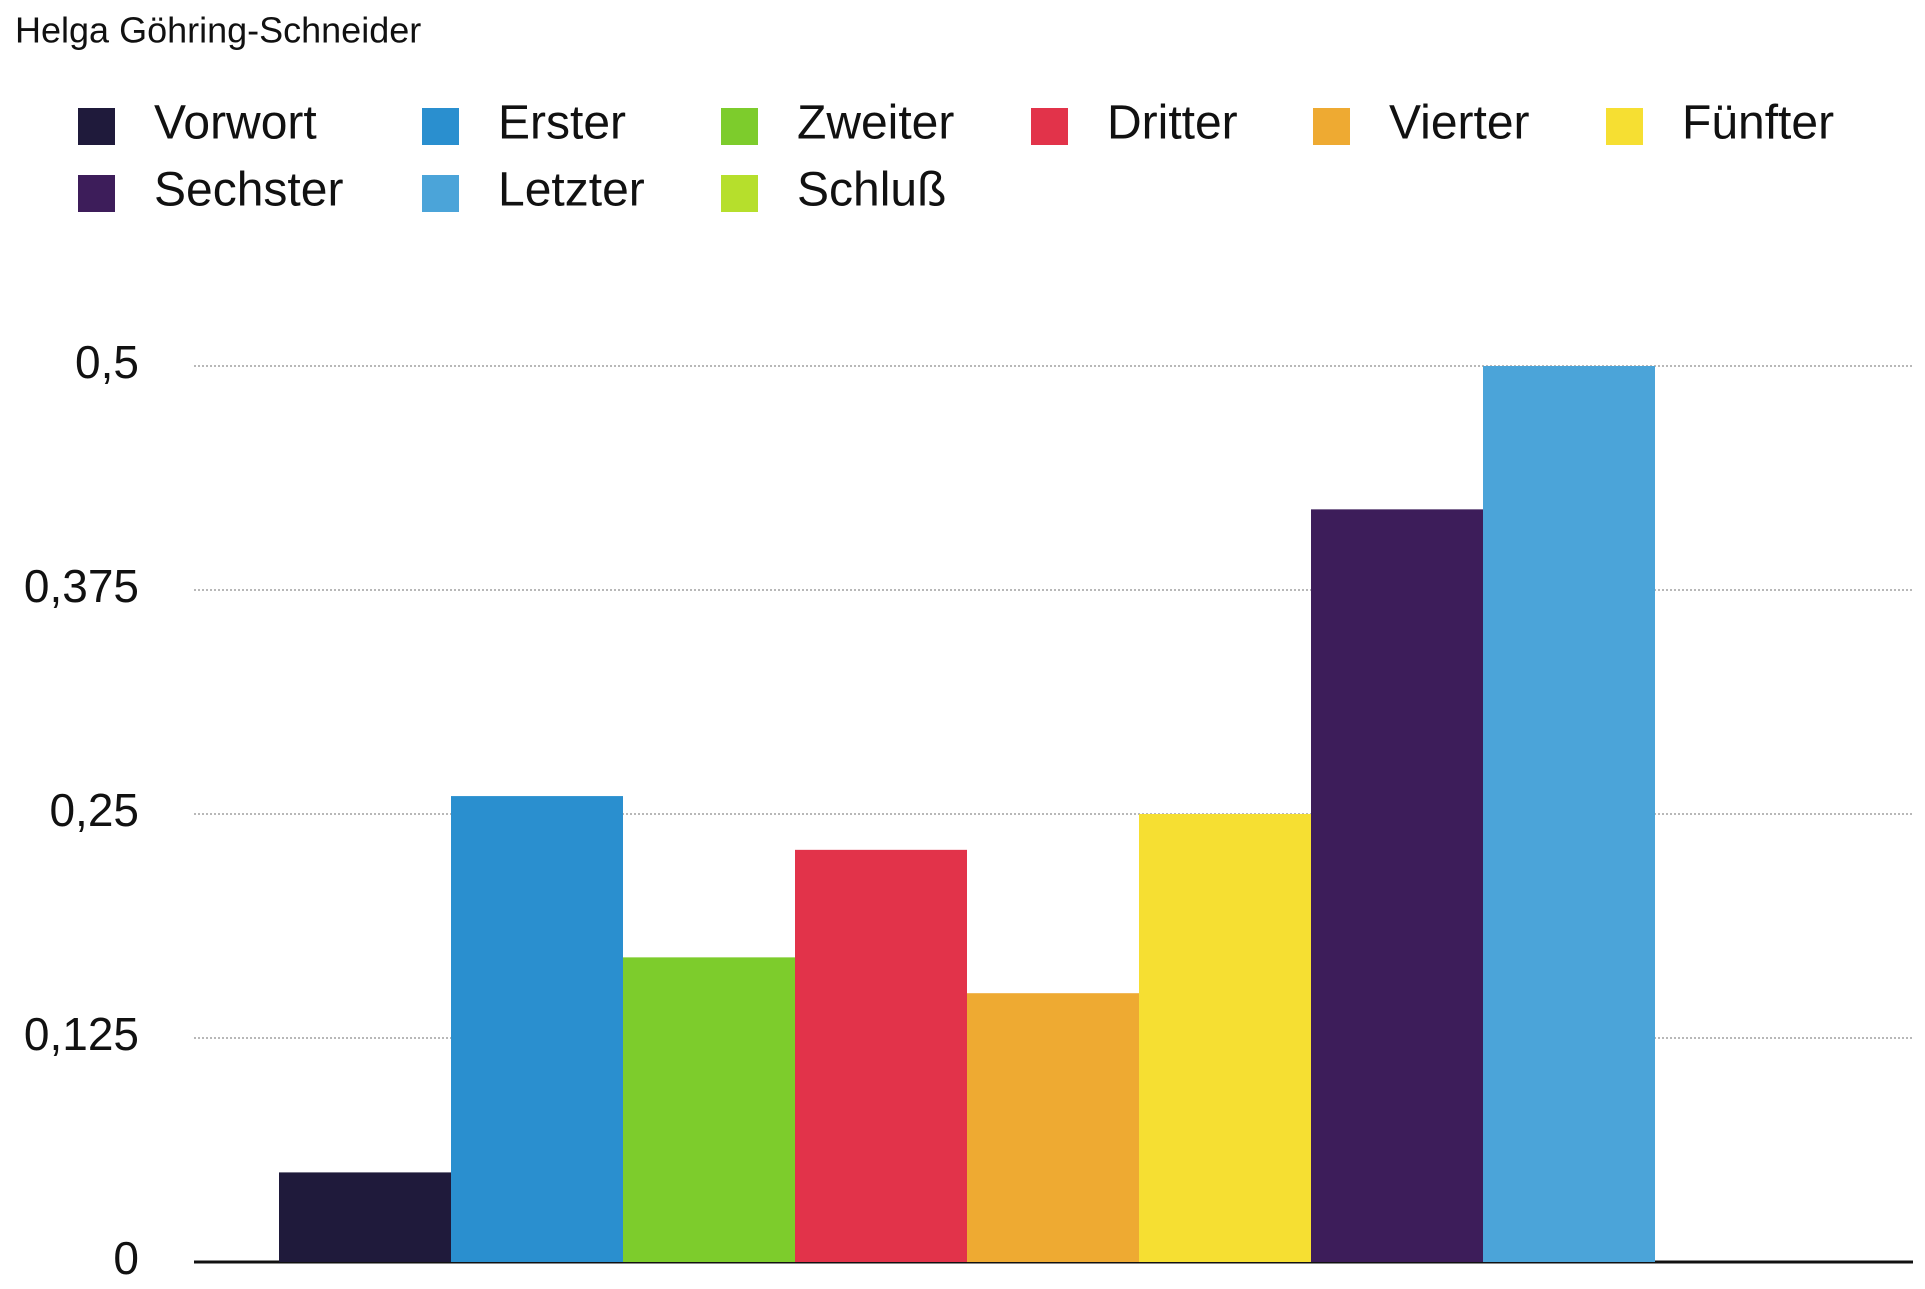  I want to click on legend-label: Dritter, so click(1172, 123).